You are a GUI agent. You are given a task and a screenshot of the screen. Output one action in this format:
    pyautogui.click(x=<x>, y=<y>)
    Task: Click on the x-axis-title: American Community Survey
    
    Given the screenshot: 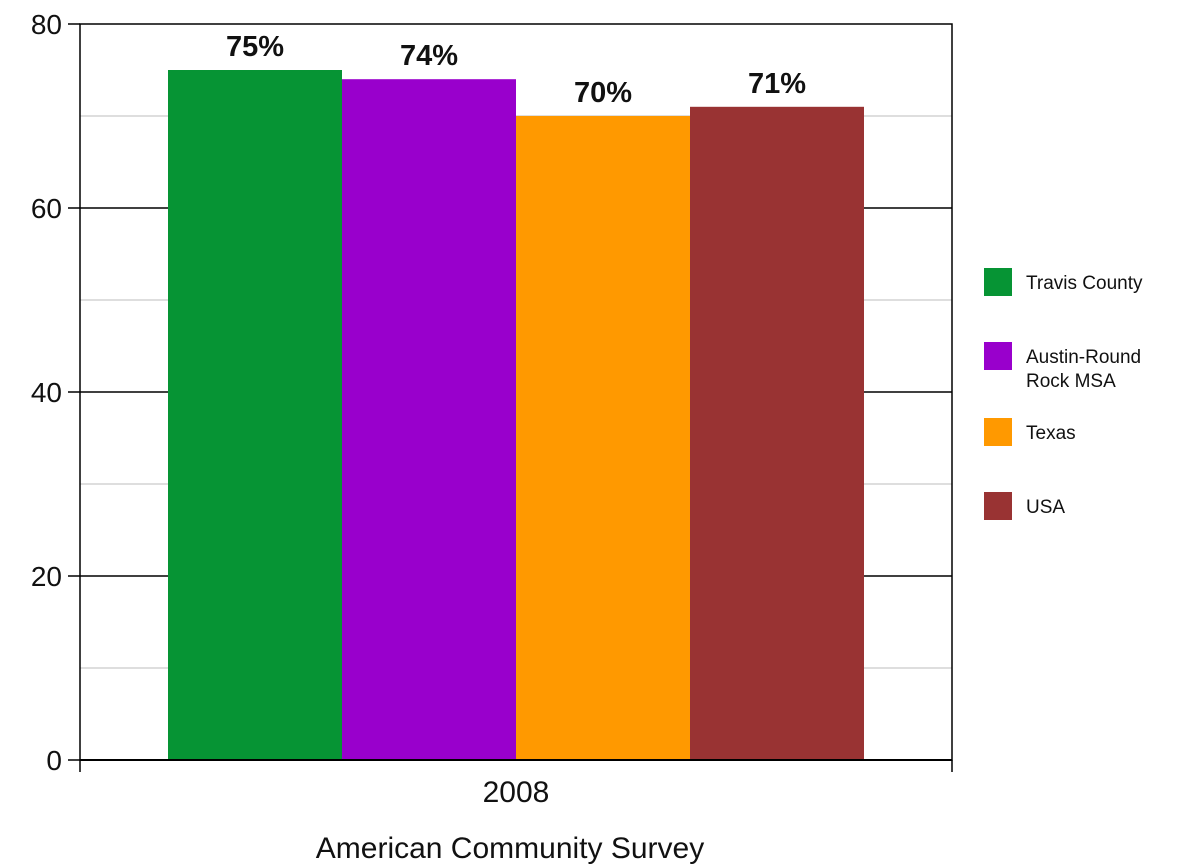 What is the action you would take?
    pyautogui.click(x=510, y=848)
    